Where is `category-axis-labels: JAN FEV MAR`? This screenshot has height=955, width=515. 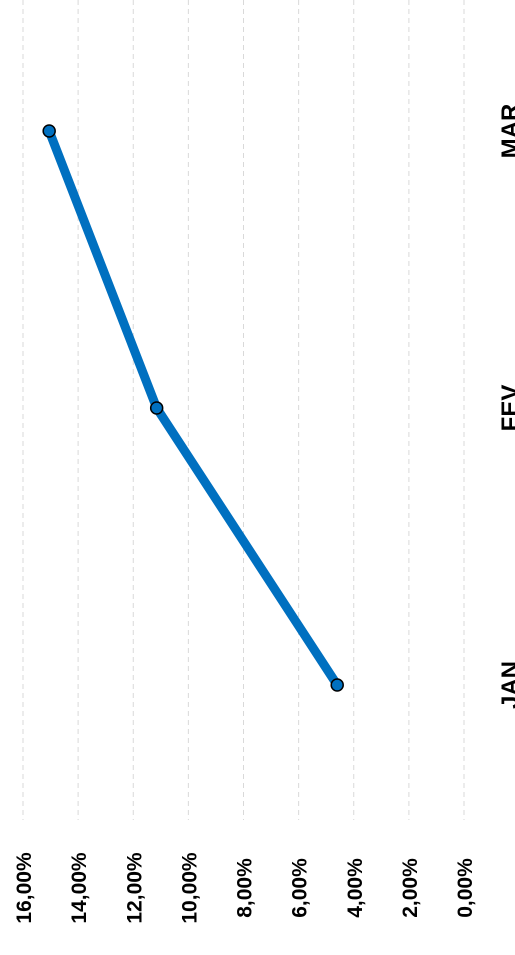 category-axis-labels: JAN FEV MAR is located at coordinates (506, 406).